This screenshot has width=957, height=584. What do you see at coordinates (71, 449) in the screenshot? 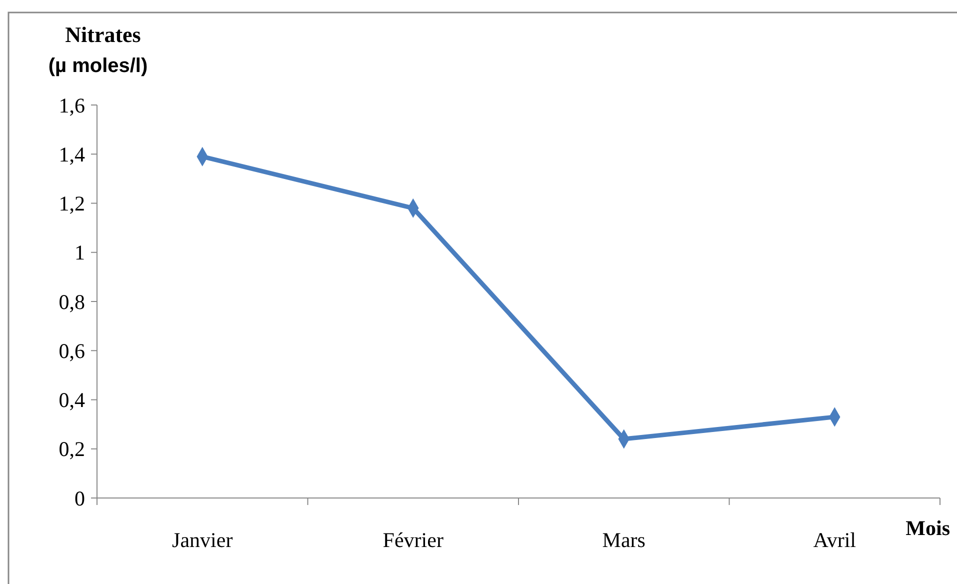
I see `y-tick-label: 0,2` at bounding box center [71, 449].